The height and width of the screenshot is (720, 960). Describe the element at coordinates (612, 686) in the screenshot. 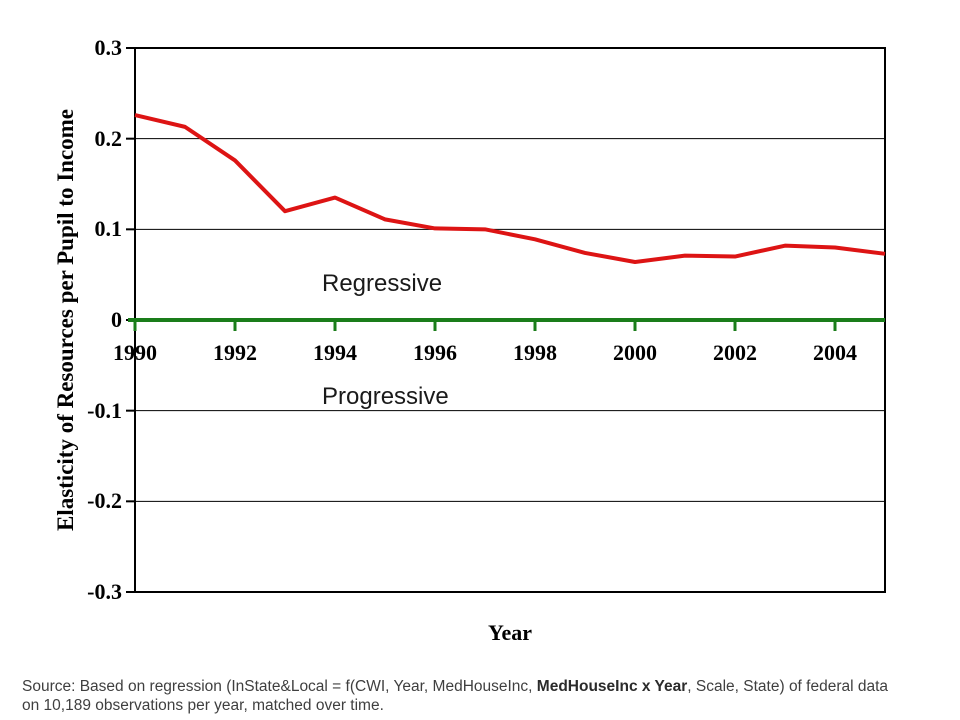

I see `source-bold-term: MedHouseInc x Year` at that location.